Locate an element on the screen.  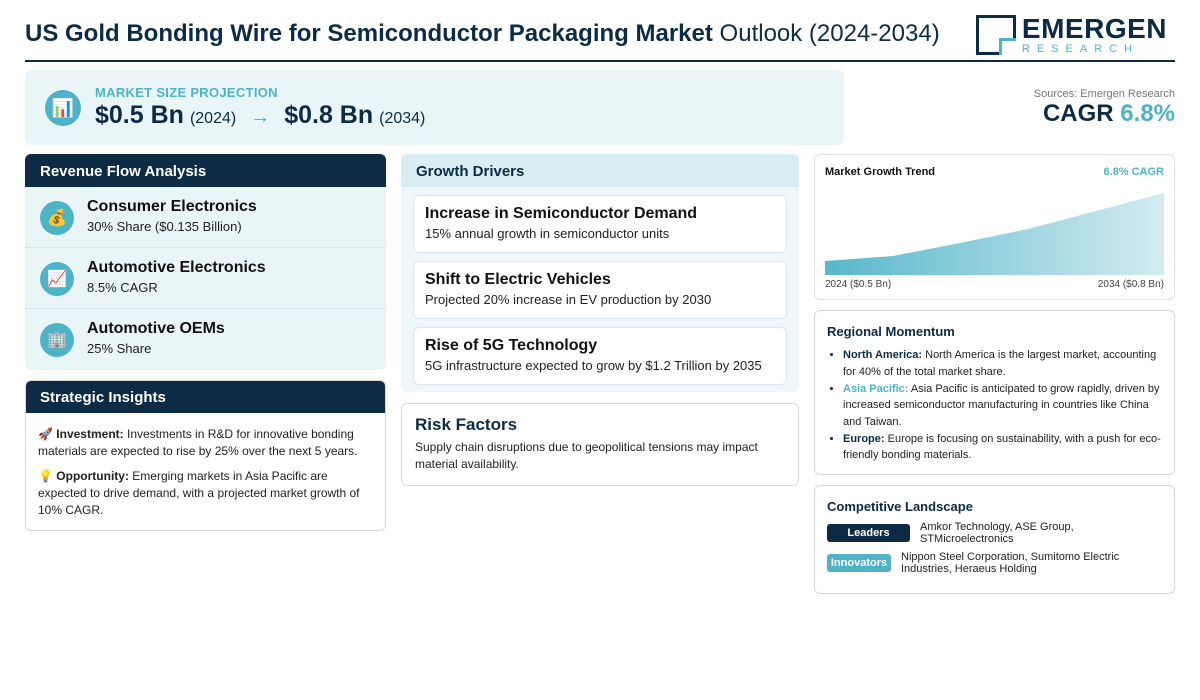
regional-momentum-title: Regional Momentum is located at coordinates (891, 331).